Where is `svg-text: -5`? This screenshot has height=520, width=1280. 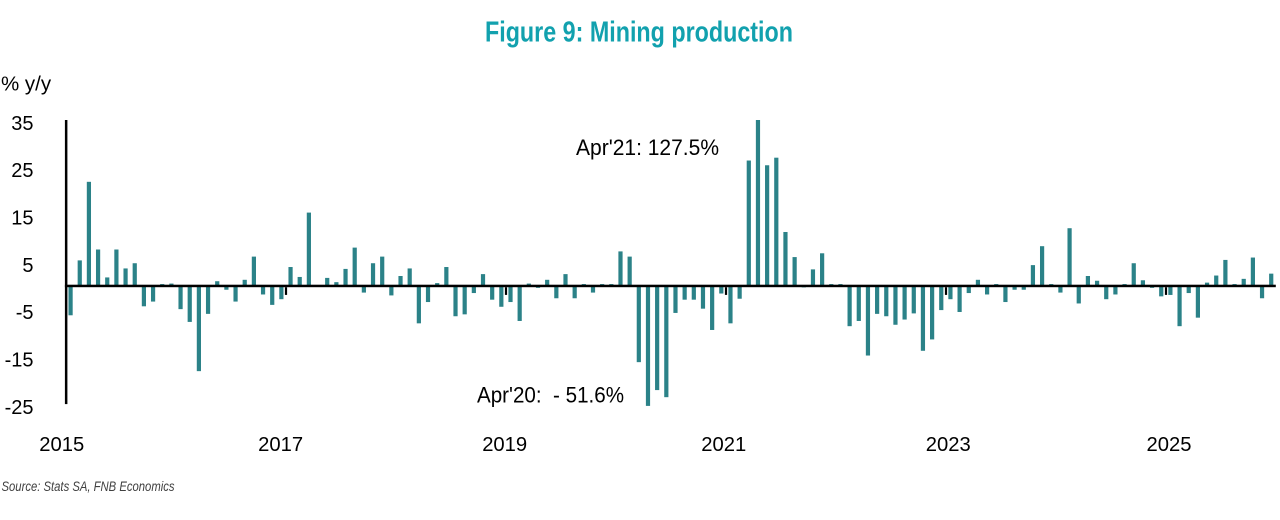
svg-text: -5 is located at coordinates (25, 313).